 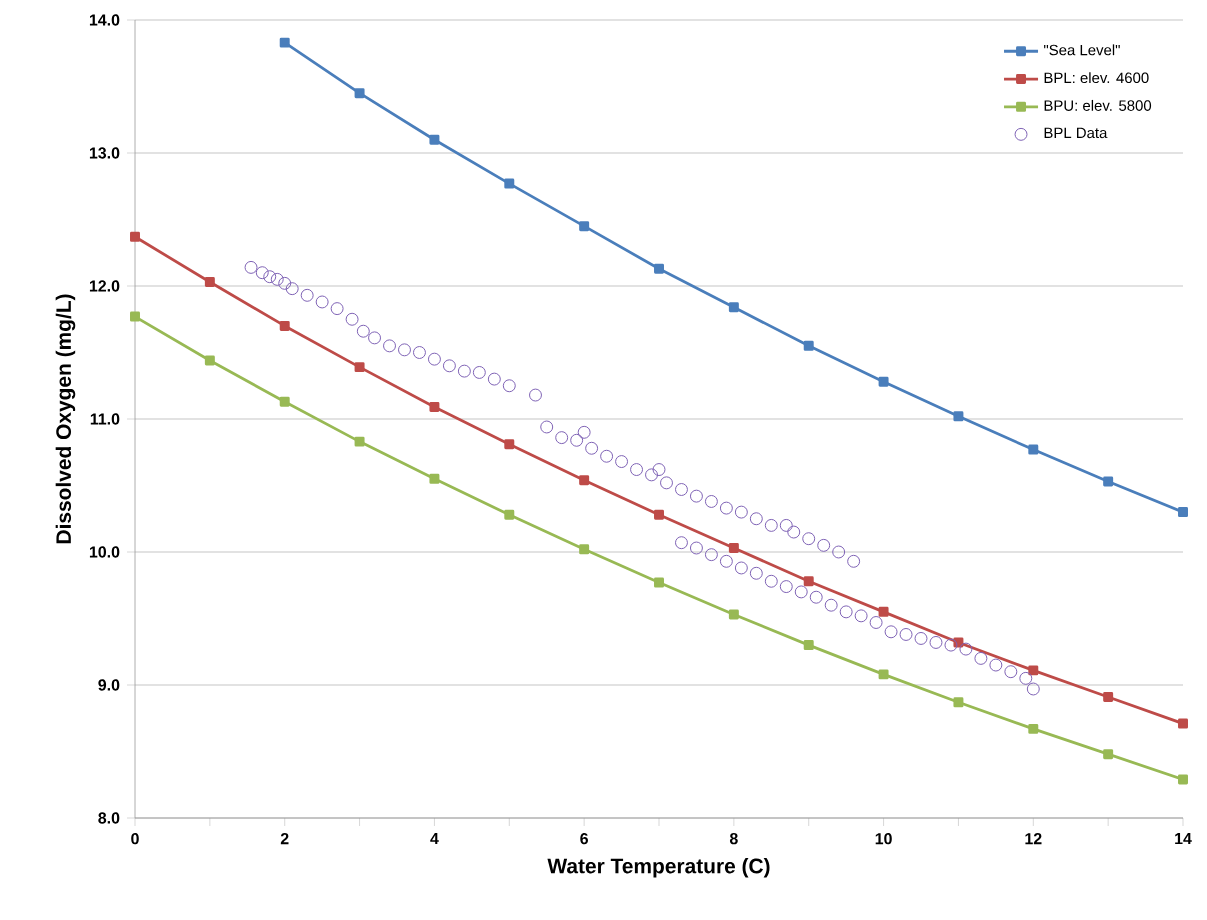 I want to click on x-tick-label: 14, so click(x=1183, y=839).